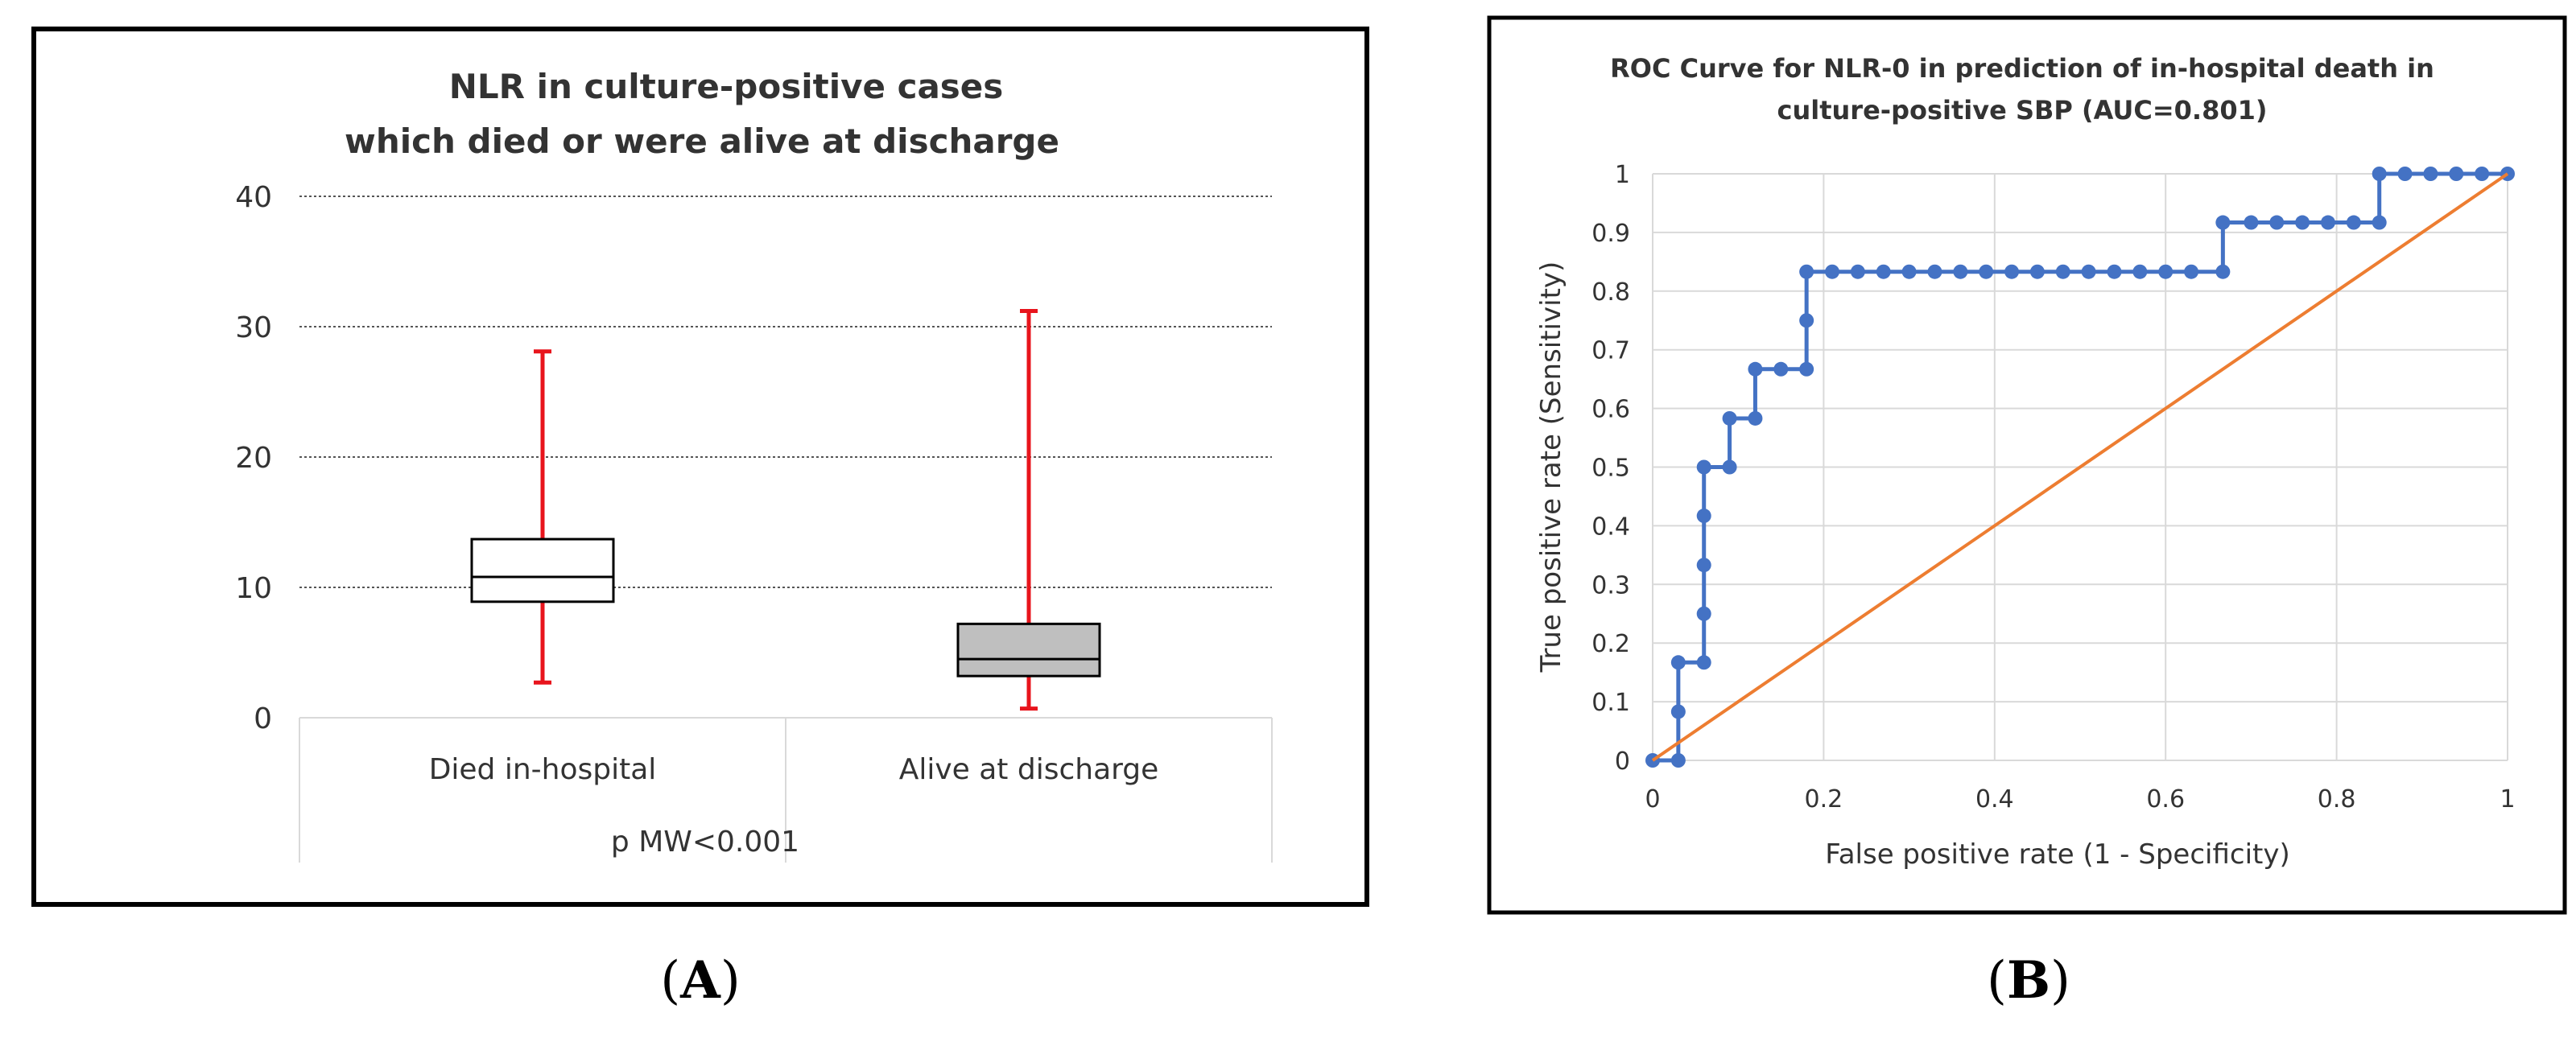 The image size is (2576, 1042). I want to click on panel-a-y-tick-label: 40, so click(253, 197).